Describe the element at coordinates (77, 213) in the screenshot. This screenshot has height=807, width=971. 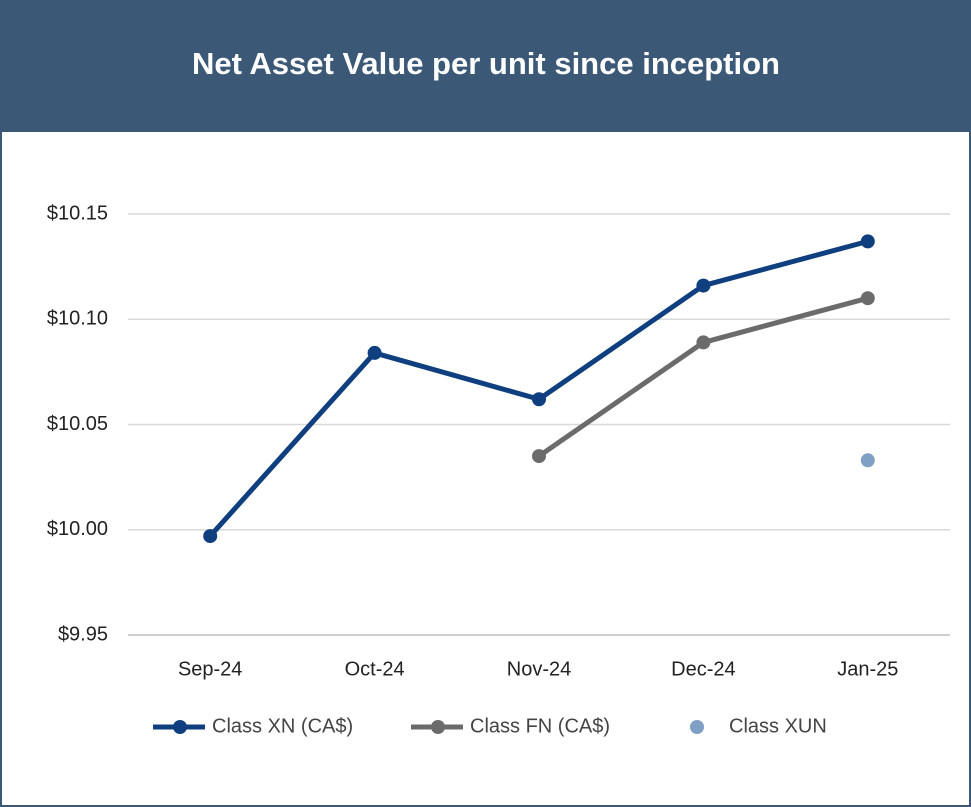
I see `y-tick-label: $10.15` at that location.